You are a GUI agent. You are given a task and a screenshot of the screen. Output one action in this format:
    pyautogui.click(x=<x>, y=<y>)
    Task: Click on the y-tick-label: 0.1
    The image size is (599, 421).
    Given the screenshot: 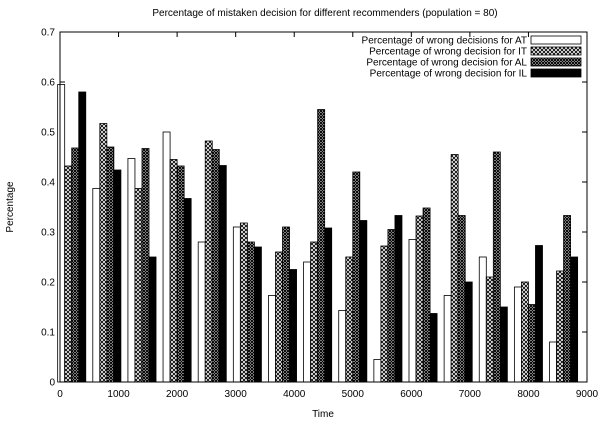 What is the action you would take?
    pyautogui.click(x=48, y=333)
    